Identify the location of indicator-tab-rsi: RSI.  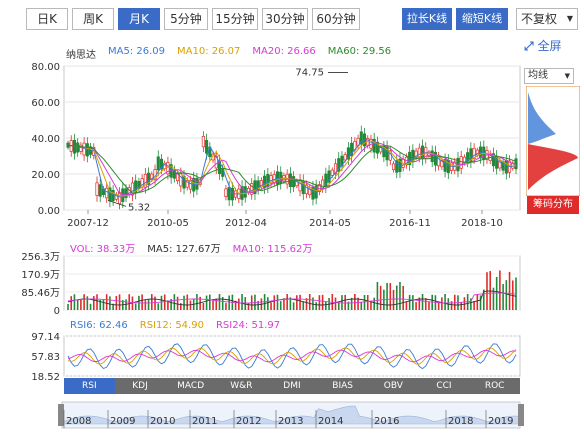
(89, 386).